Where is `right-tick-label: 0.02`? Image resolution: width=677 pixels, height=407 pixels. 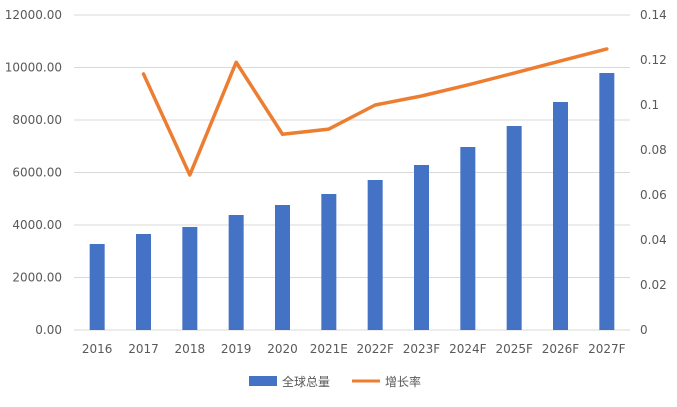
right-tick-label: 0.02 is located at coordinates (653, 285).